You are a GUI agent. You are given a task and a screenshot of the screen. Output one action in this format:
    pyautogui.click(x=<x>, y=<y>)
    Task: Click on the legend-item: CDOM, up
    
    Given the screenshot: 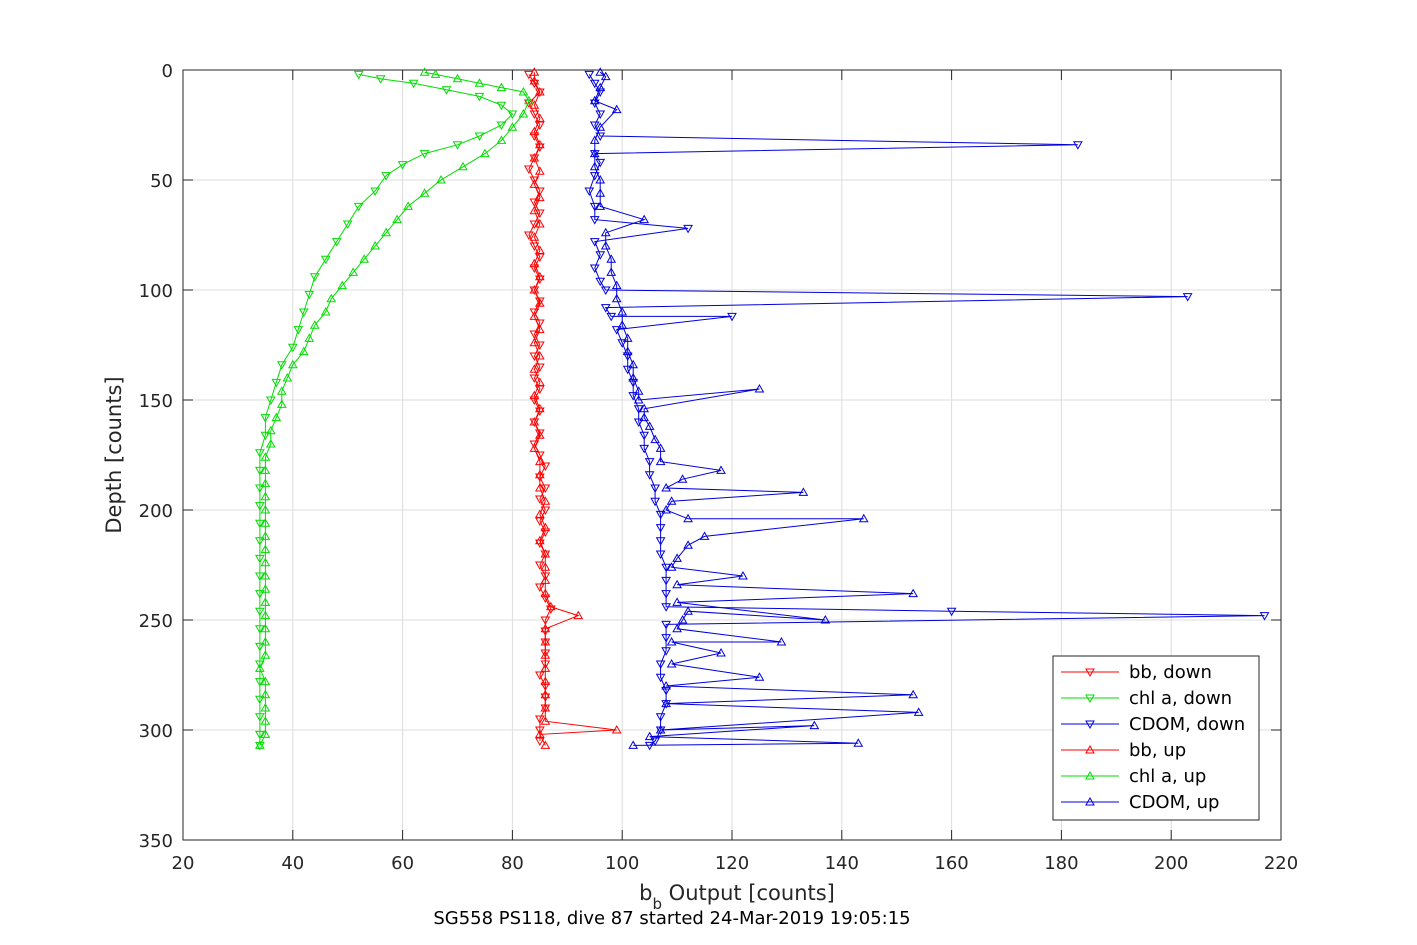 What is the action you would take?
    pyautogui.click(x=1140, y=802)
    